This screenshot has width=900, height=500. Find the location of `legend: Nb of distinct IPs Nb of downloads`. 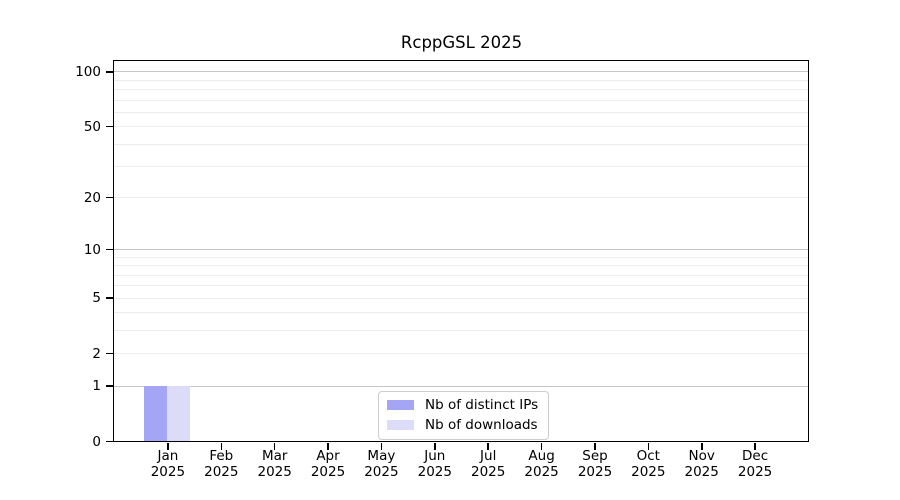

legend: Nb of distinct IPs Nb of downloads is located at coordinates (464, 415).